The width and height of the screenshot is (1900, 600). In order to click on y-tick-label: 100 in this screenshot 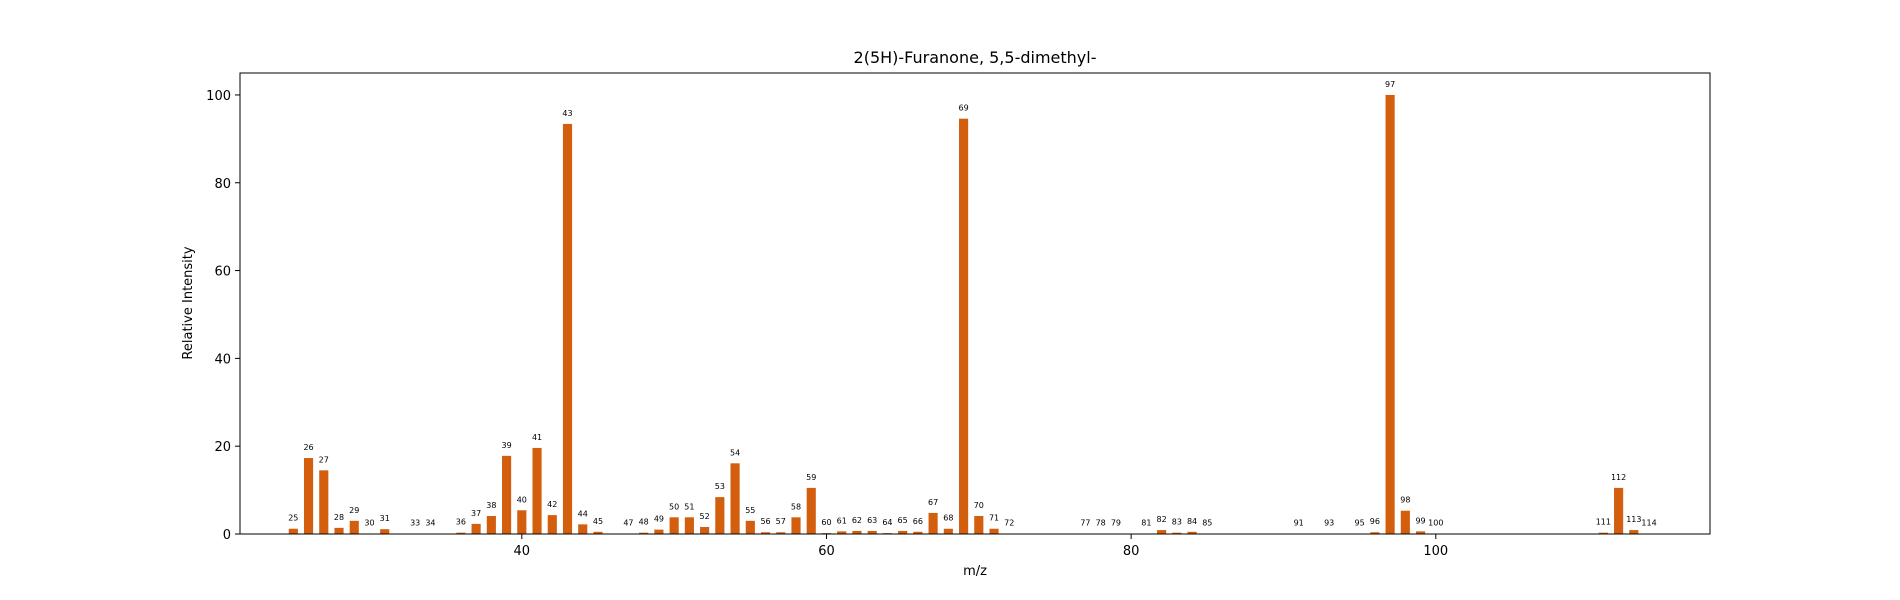, I will do `click(218, 96)`.